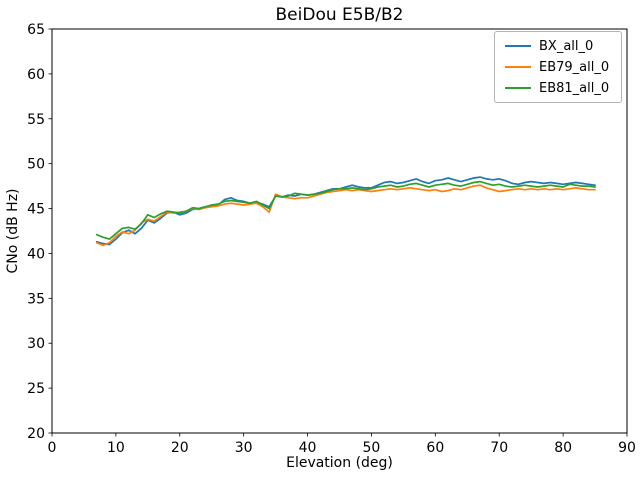 The height and width of the screenshot is (480, 640). What do you see at coordinates (180, 448) in the screenshot?
I see `x-tick-label: 20` at bounding box center [180, 448].